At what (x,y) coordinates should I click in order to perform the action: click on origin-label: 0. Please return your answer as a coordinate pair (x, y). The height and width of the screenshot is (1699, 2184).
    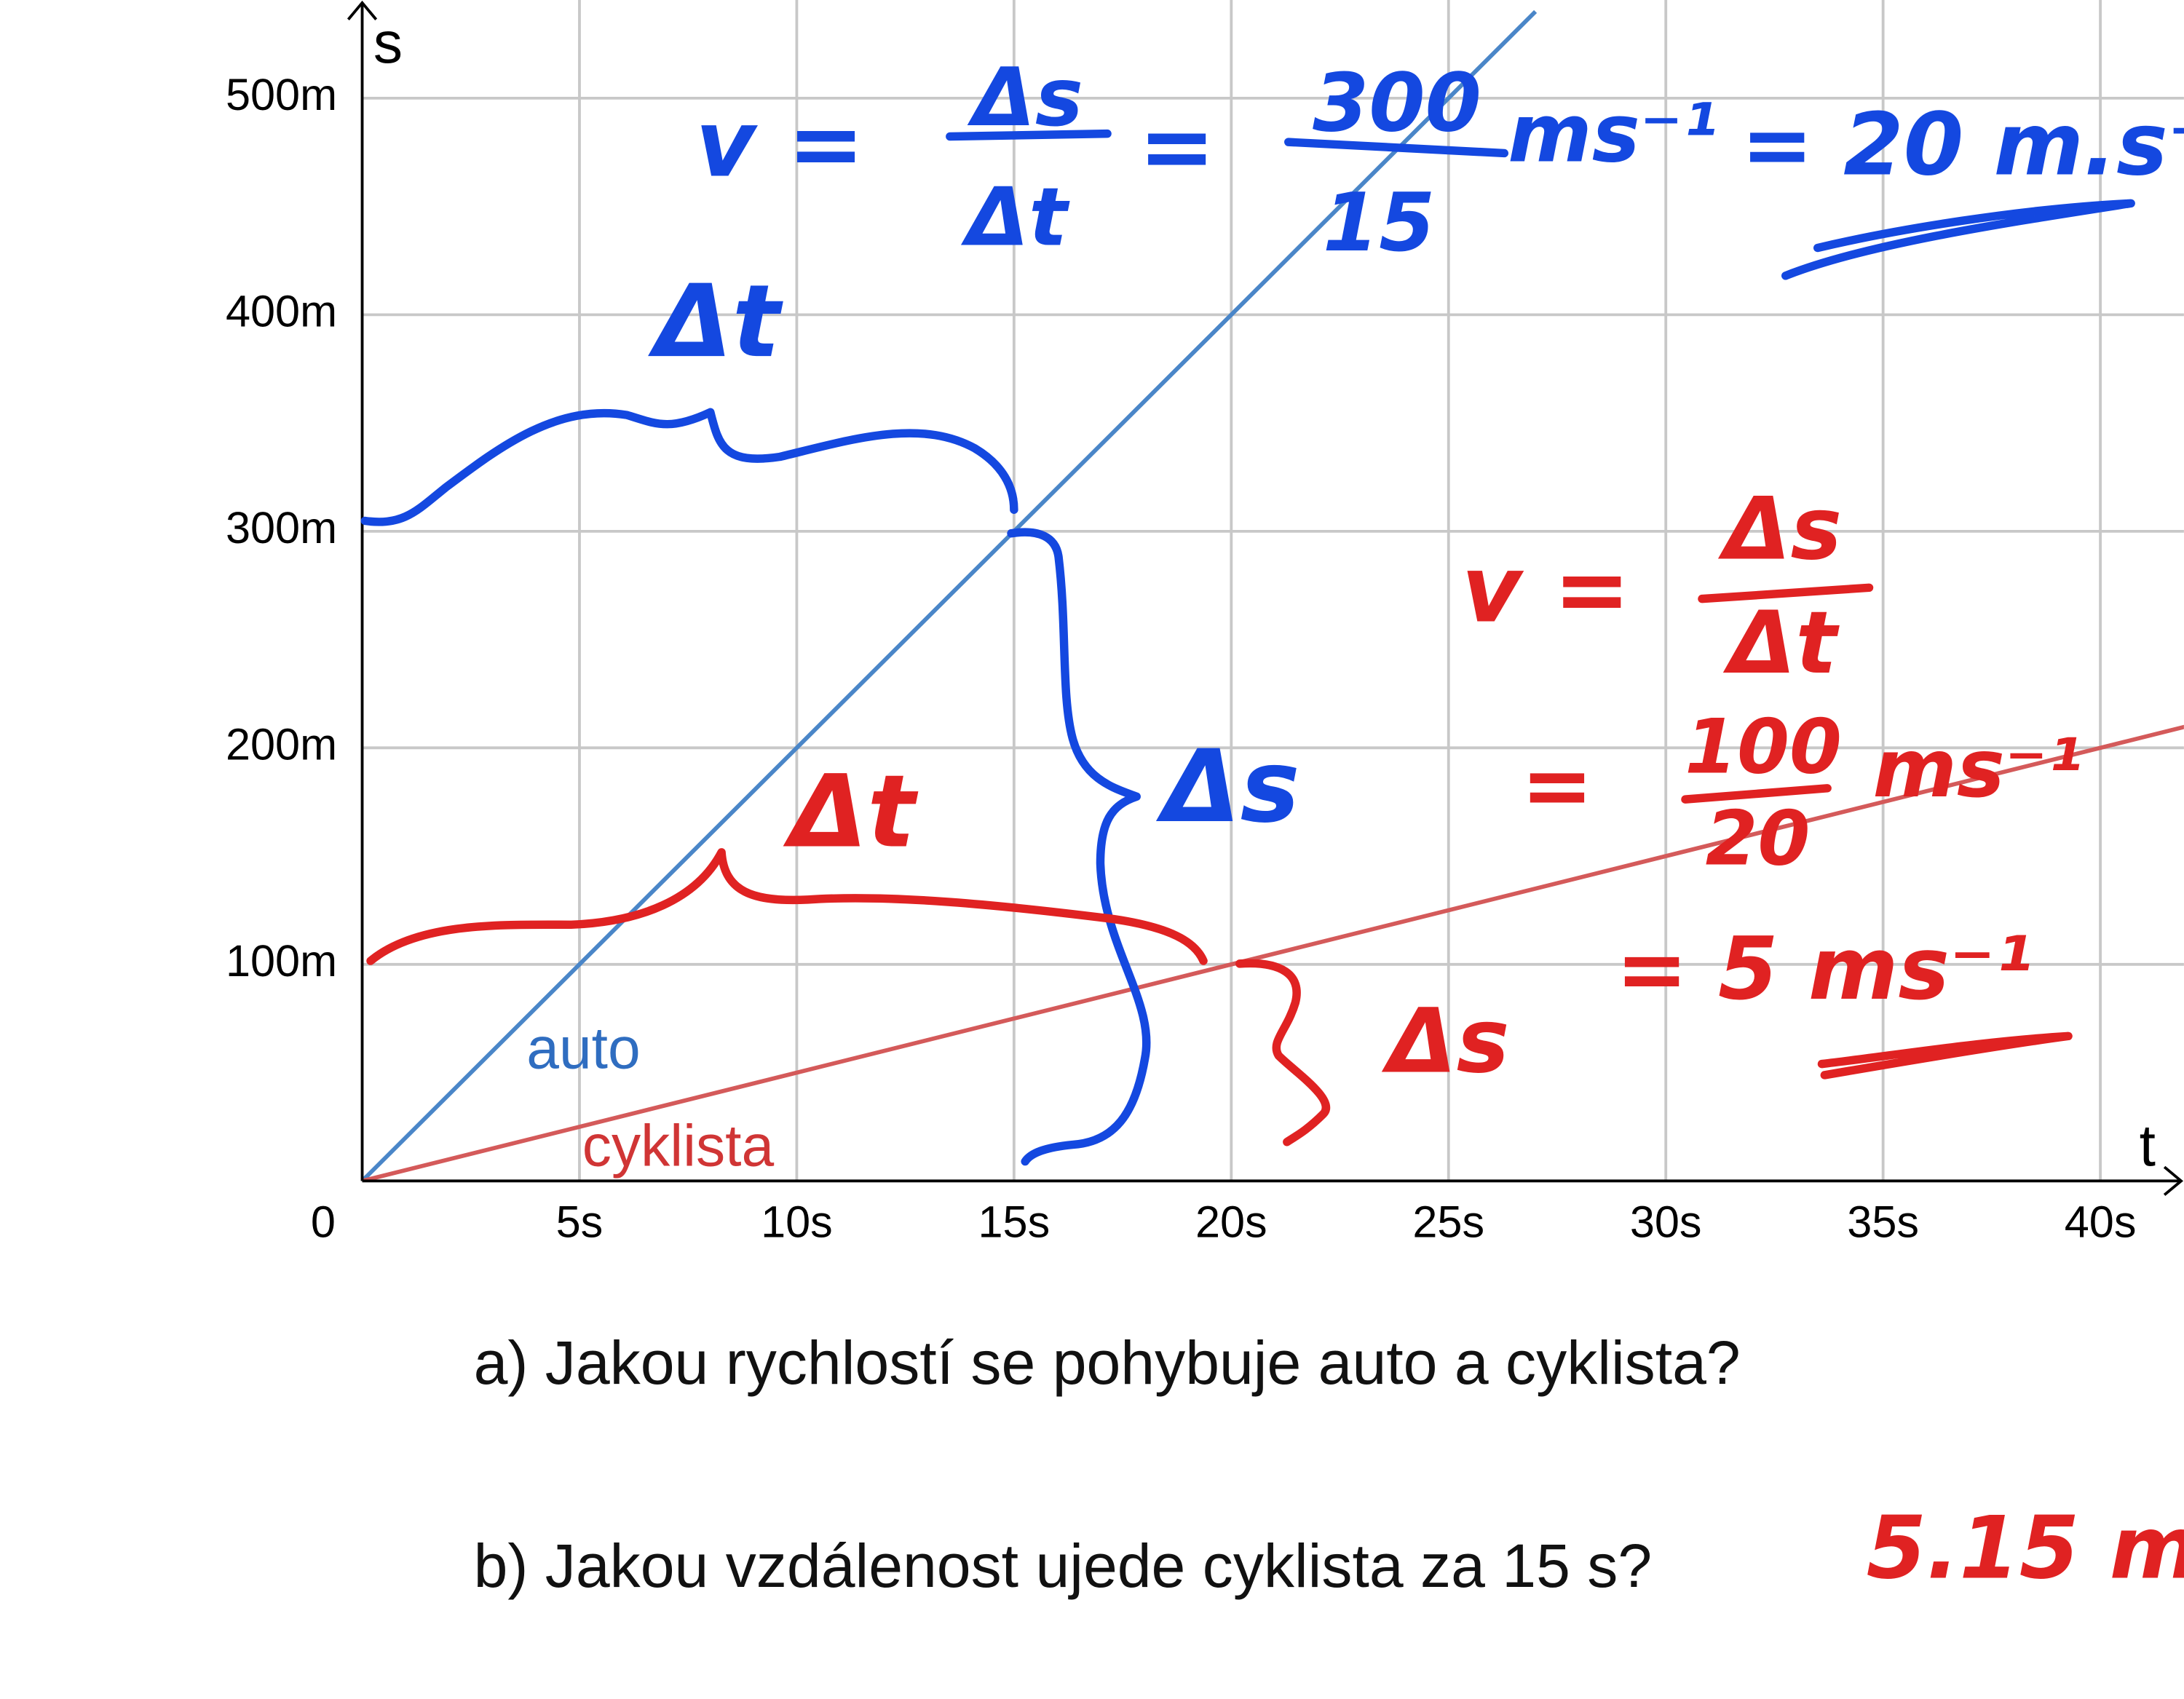
    Looking at the image, I should click on (323, 1222).